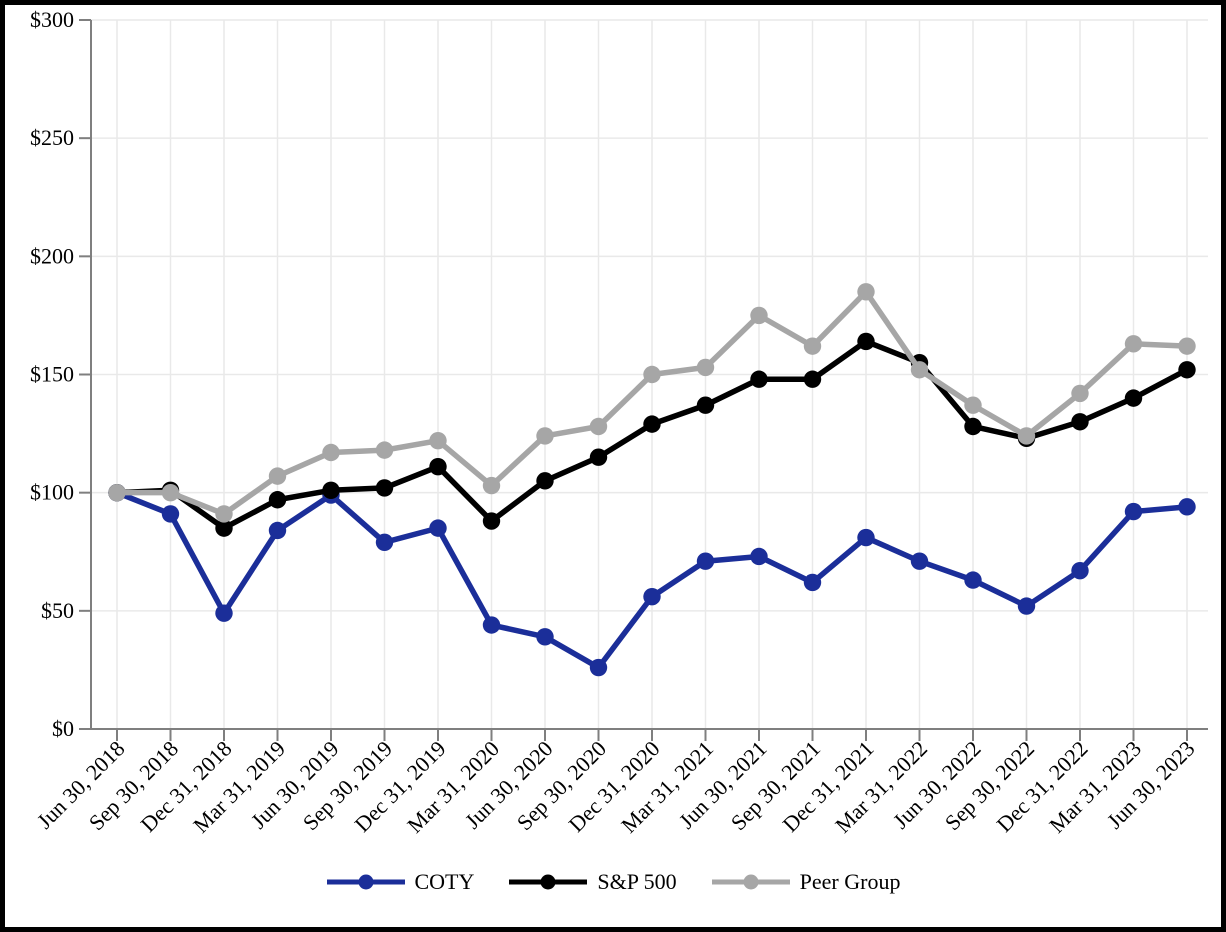  Describe the element at coordinates (592, 881) in the screenshot. I see `legend-item-s-p-500: S&P 500` at that location.